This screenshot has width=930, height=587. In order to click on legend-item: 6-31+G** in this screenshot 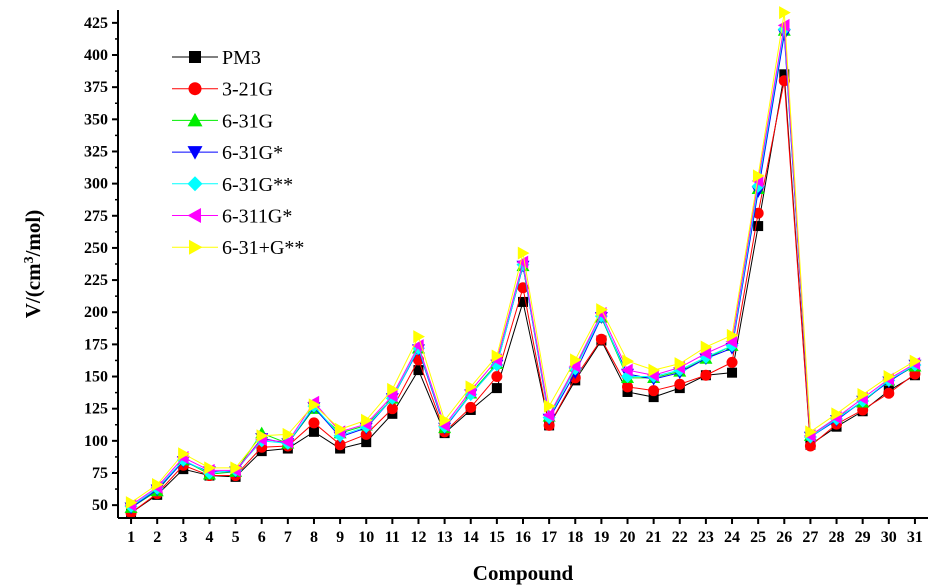, I will do `click(238, 248)`.